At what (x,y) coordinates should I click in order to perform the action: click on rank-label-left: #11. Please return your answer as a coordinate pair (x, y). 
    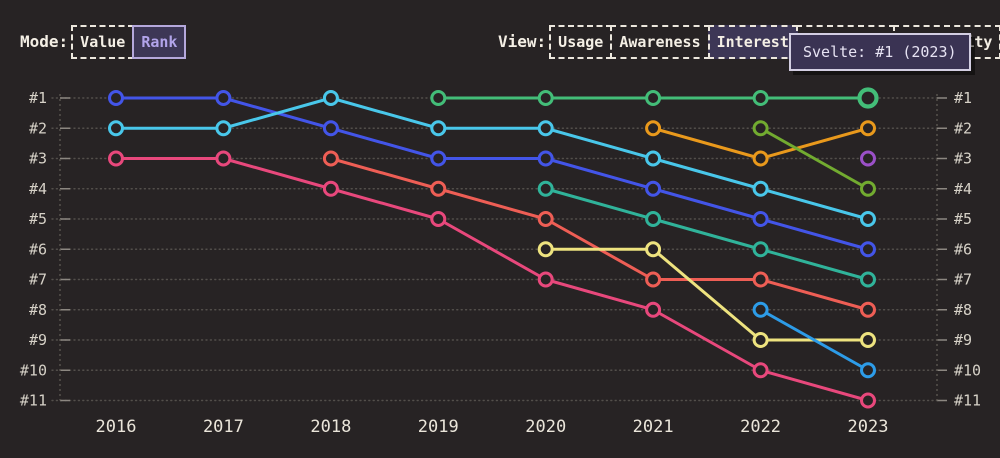
    Looking at the image, I should click on (33, 401).